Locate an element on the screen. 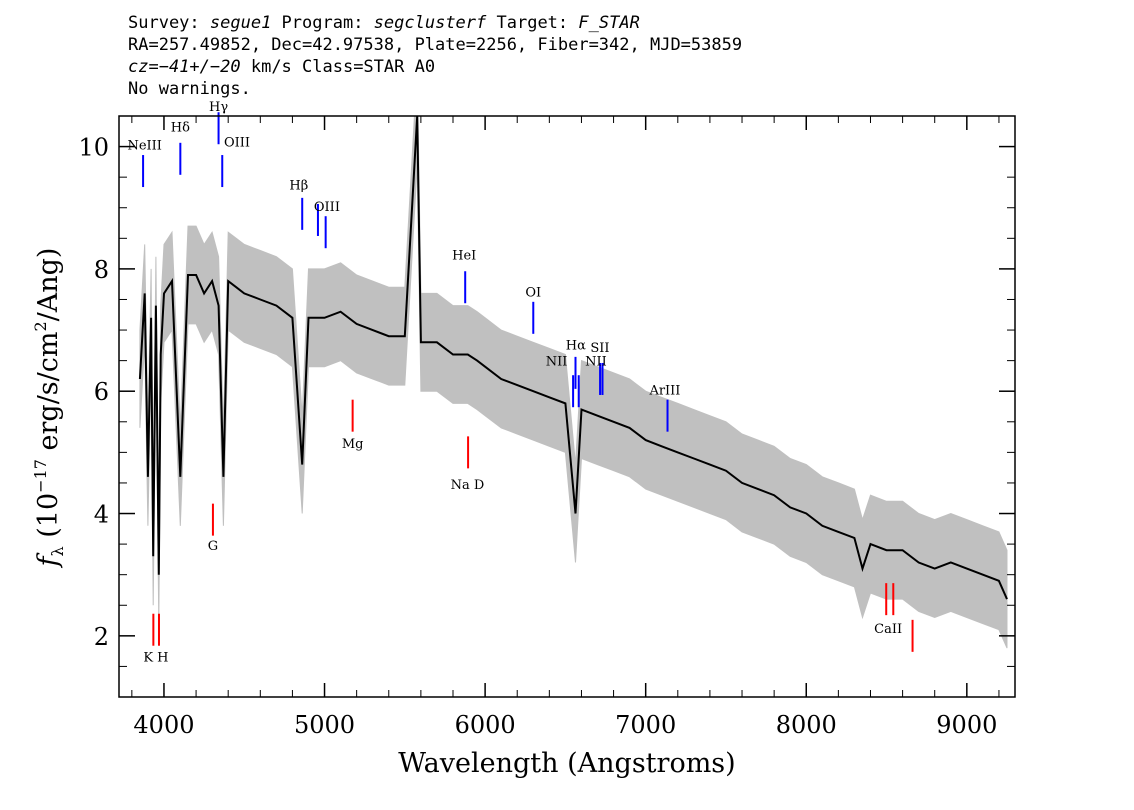  y-tick-label: 10 is located at coordinates (93, 148).